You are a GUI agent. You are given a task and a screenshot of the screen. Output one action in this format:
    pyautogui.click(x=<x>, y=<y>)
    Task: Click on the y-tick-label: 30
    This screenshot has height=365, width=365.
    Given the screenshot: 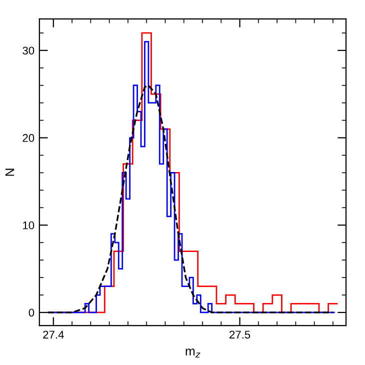 What is the action you would take?
    pyautogui.click(x=28, y=50)
    